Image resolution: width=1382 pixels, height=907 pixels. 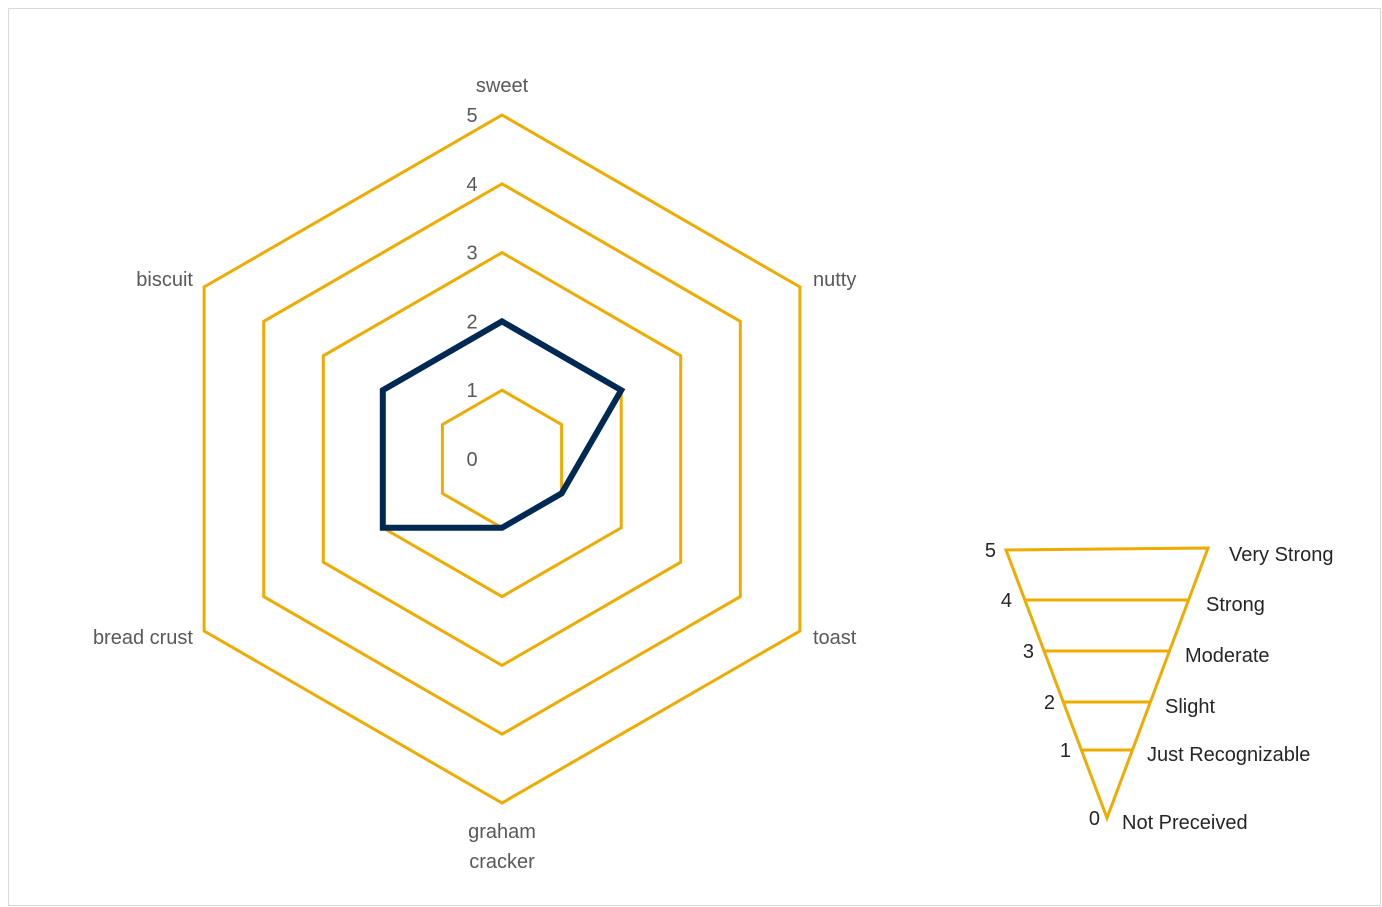 What do you see at coordinates (835, 638) in the screenshot?
I see `axis-label-toast: toast` at bounding box center [835, 638].